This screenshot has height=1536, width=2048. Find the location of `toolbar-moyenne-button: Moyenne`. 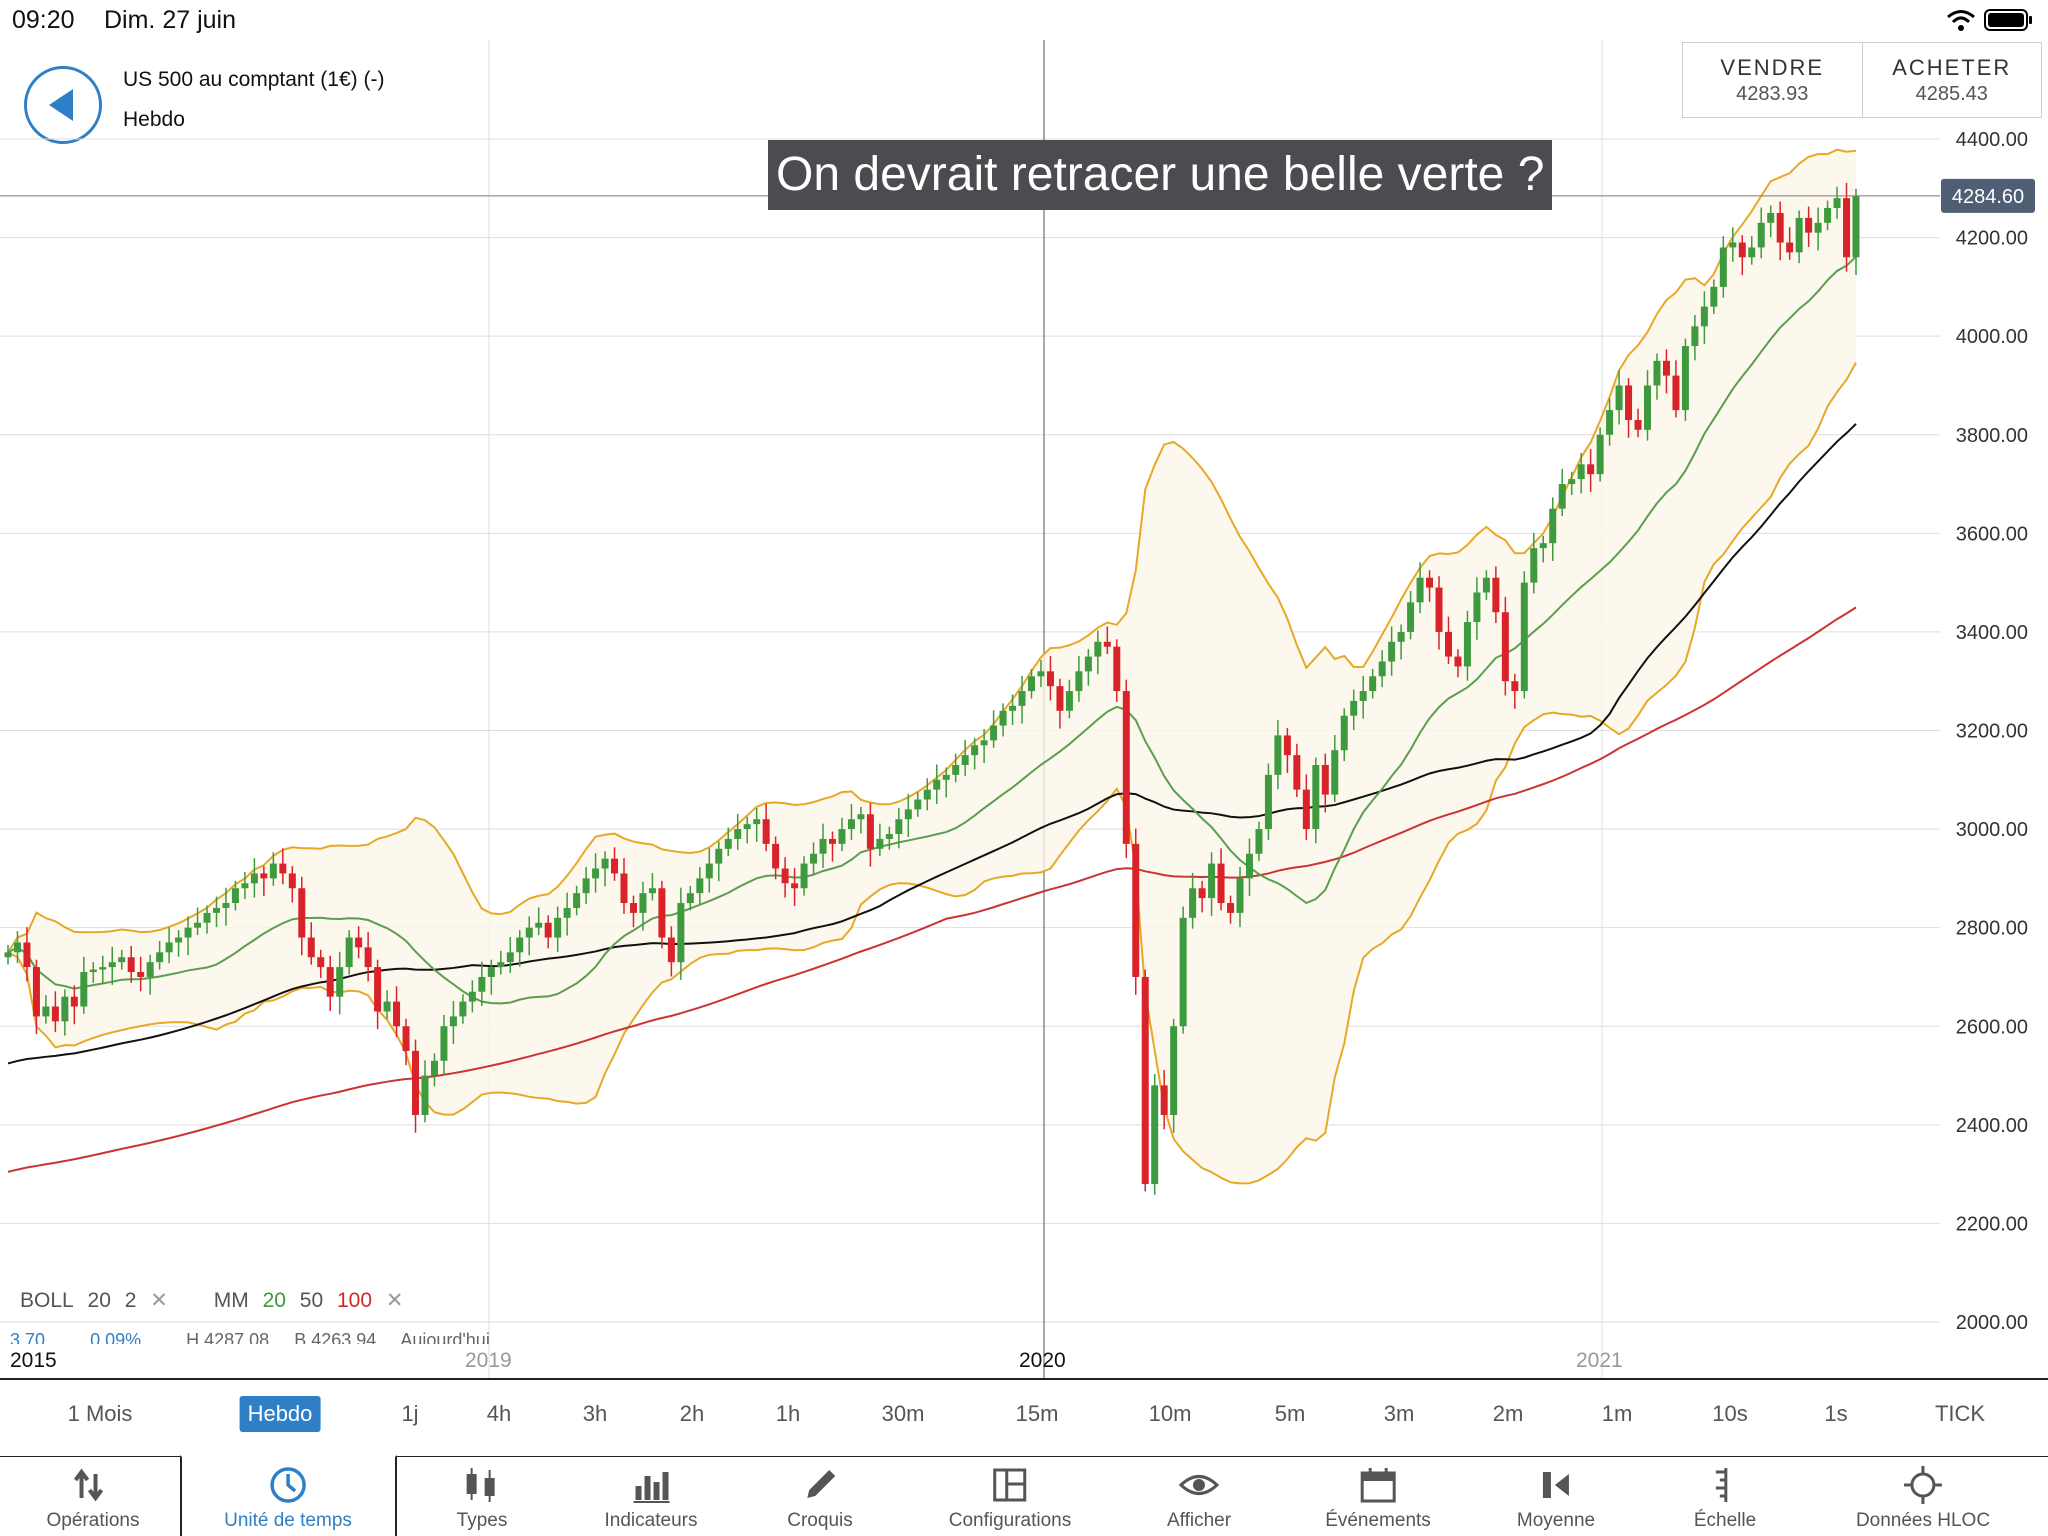

toolbar-moyenne-button: Moyenne is located at coordinates (1556, 1496).